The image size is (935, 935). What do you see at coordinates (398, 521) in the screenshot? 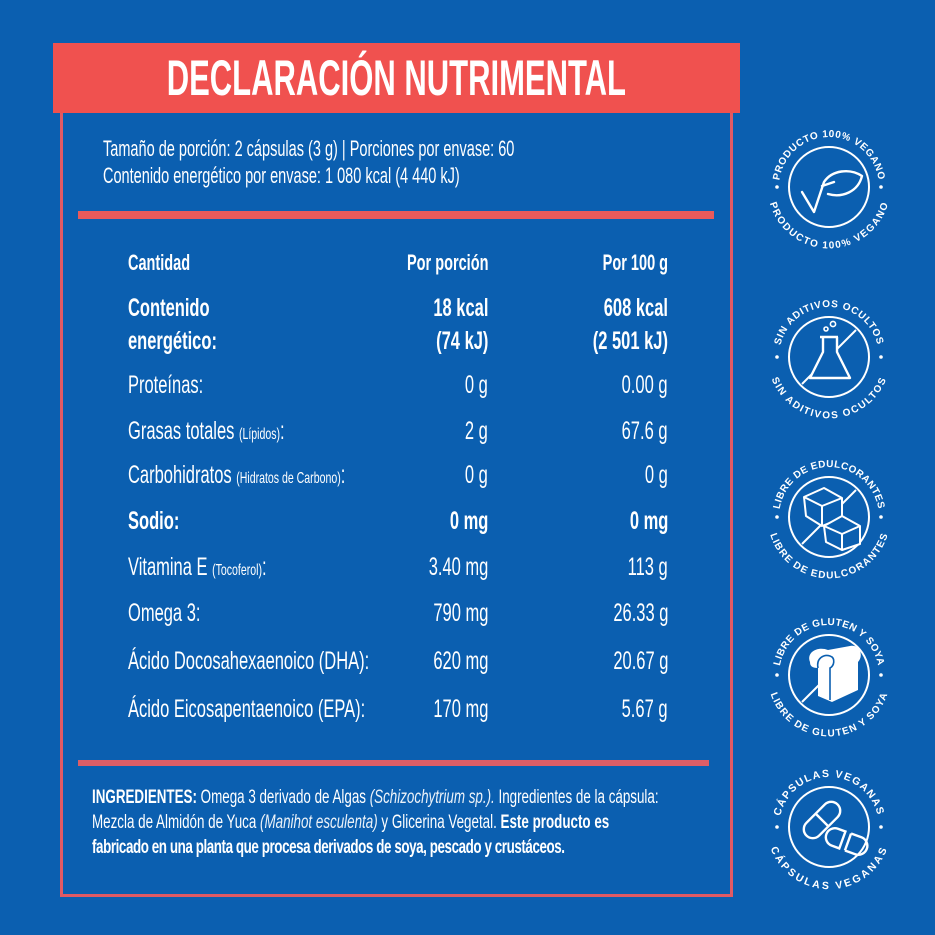
I see `table-row: Sodio: 0 mg 0 mg` at bounding box center [398, 521].